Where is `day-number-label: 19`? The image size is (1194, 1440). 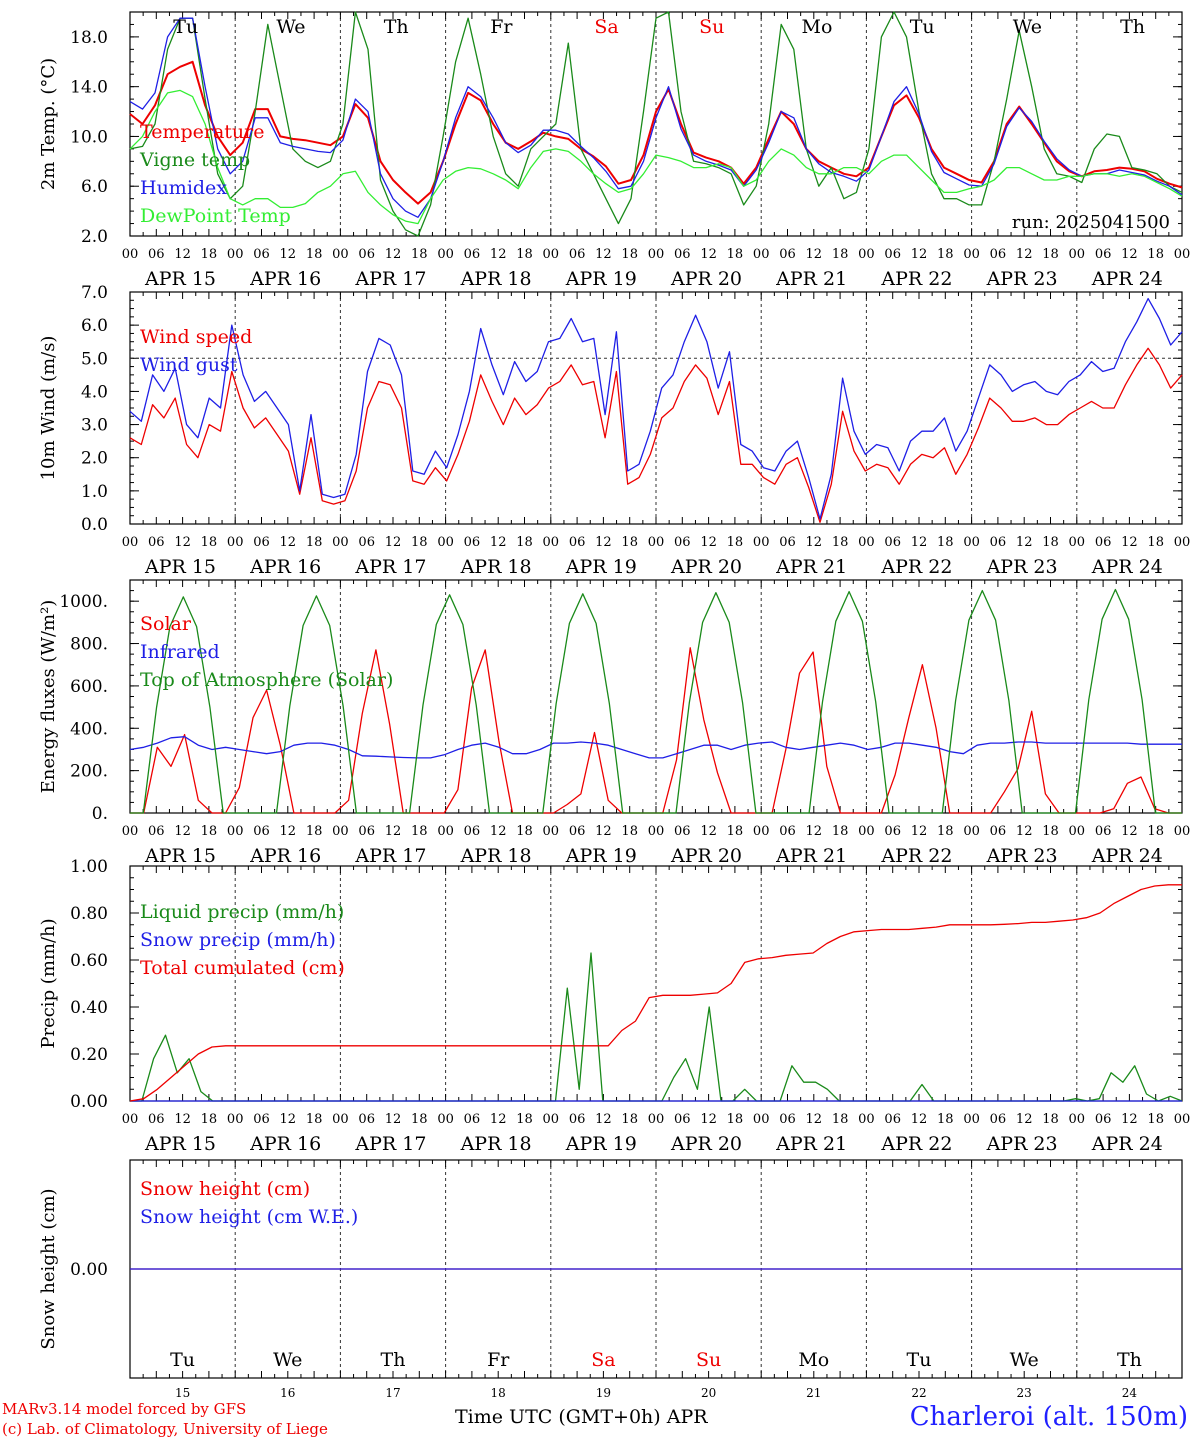
day-number-label: 19 is located at coordinates (603, 1393).